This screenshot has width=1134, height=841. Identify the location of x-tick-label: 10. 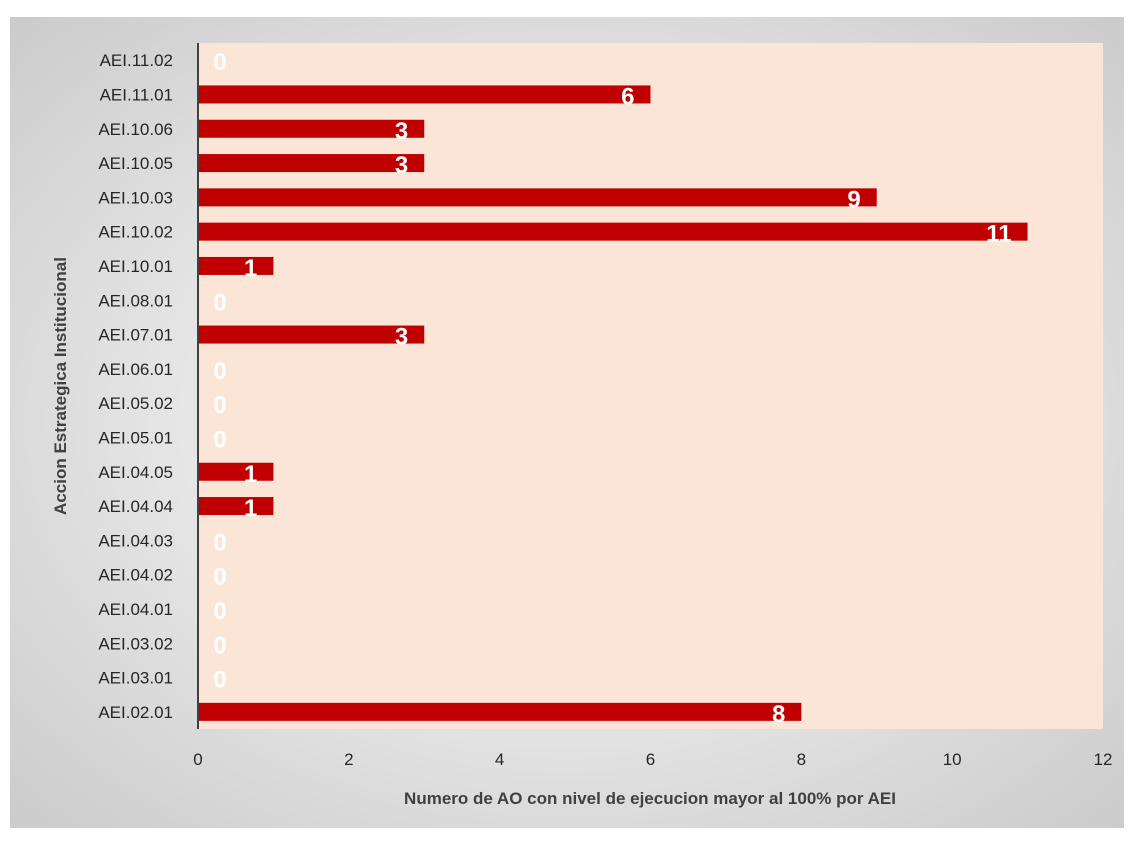
(952, 759).